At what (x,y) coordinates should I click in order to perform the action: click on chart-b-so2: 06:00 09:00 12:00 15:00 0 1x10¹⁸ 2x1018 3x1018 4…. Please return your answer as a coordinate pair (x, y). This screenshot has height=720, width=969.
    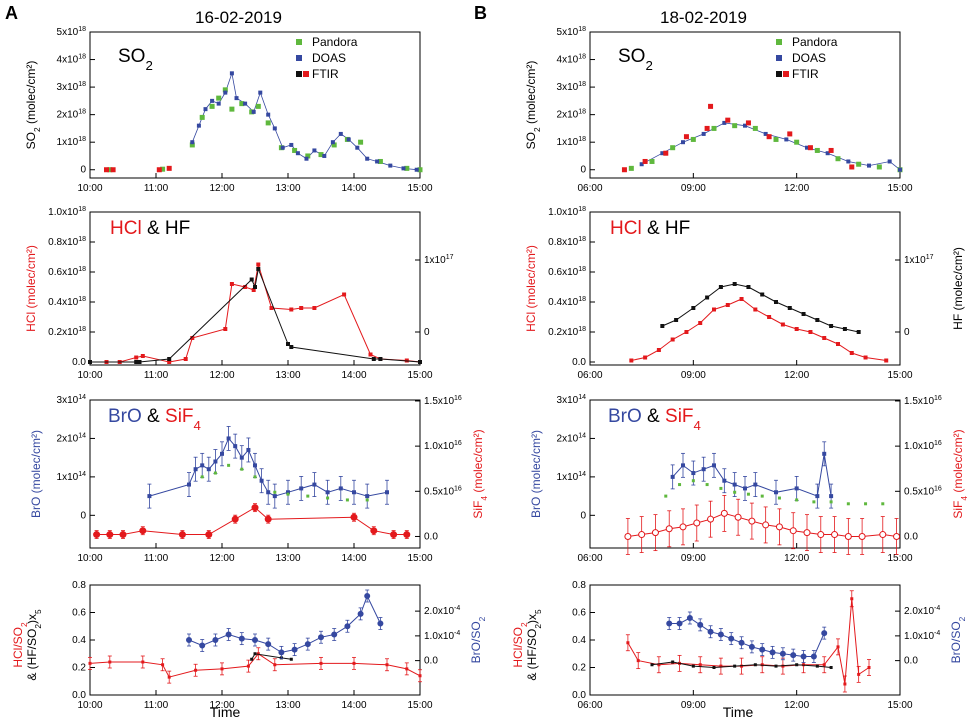
    Looking at the image, I should click on (718, 110).